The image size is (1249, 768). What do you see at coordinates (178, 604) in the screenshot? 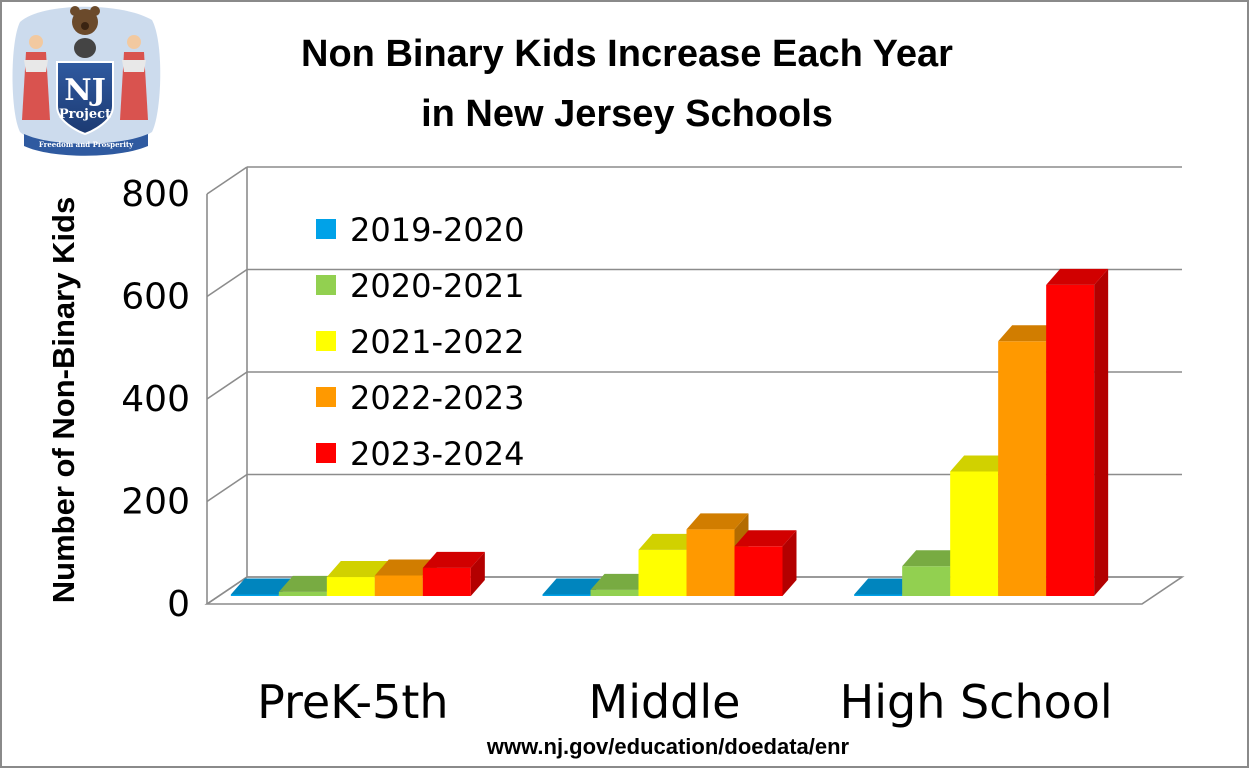
I see `y-tick-label: 0` at bounding box center [178, 604].